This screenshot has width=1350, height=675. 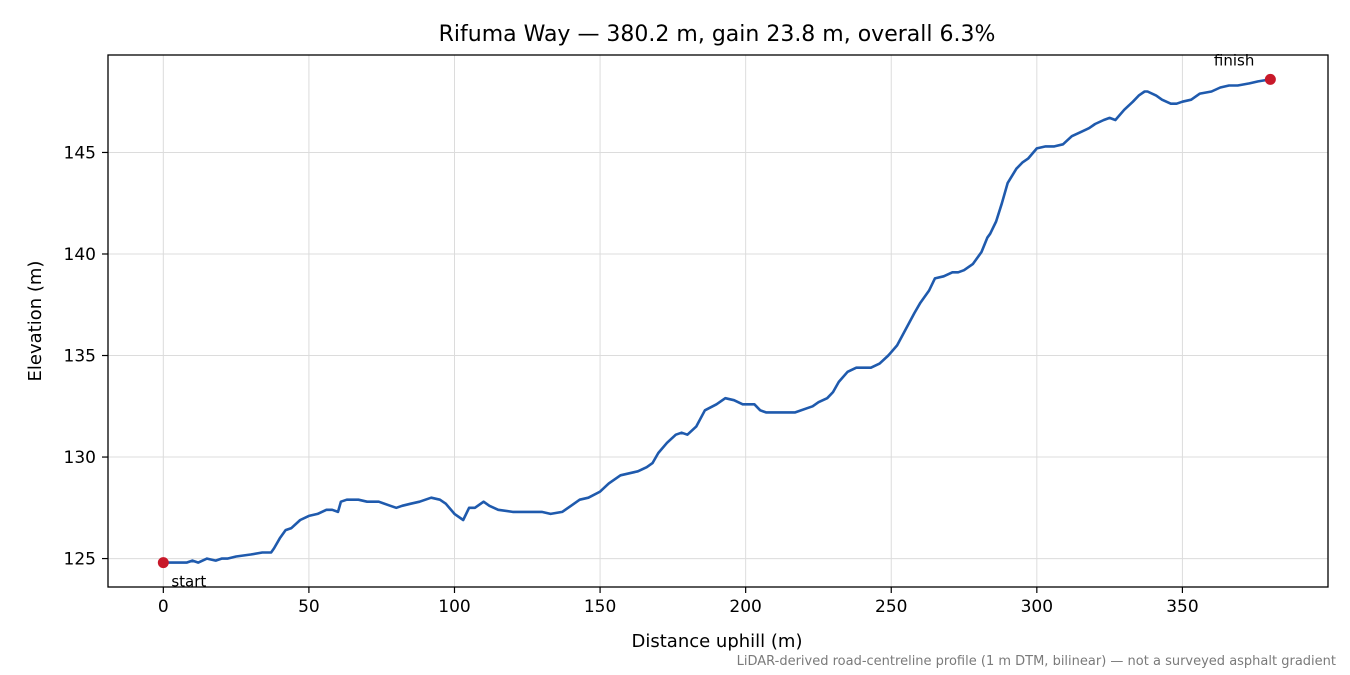 What do you see at coordinates (678, 602) in the screenshot?
I see `x-axis-ticks: 0 50 100 150 200 250 300 350` at bounding box center [678, 602].